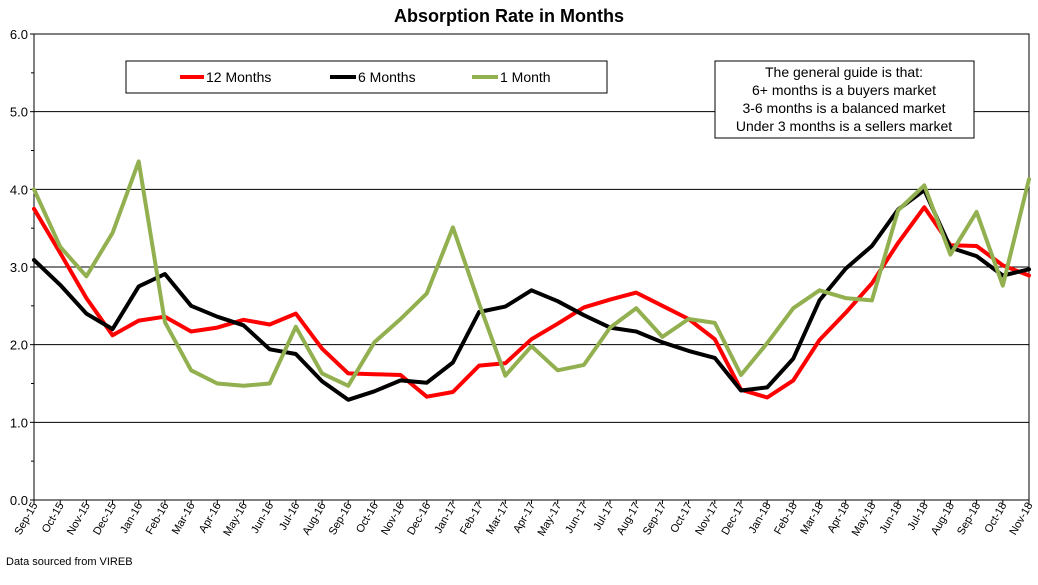 This screenshot has height=585, width=1038. Describe the element at coordinates (19, 267) in the screenshot. I see `y-tick-label: 3.0` at that location.